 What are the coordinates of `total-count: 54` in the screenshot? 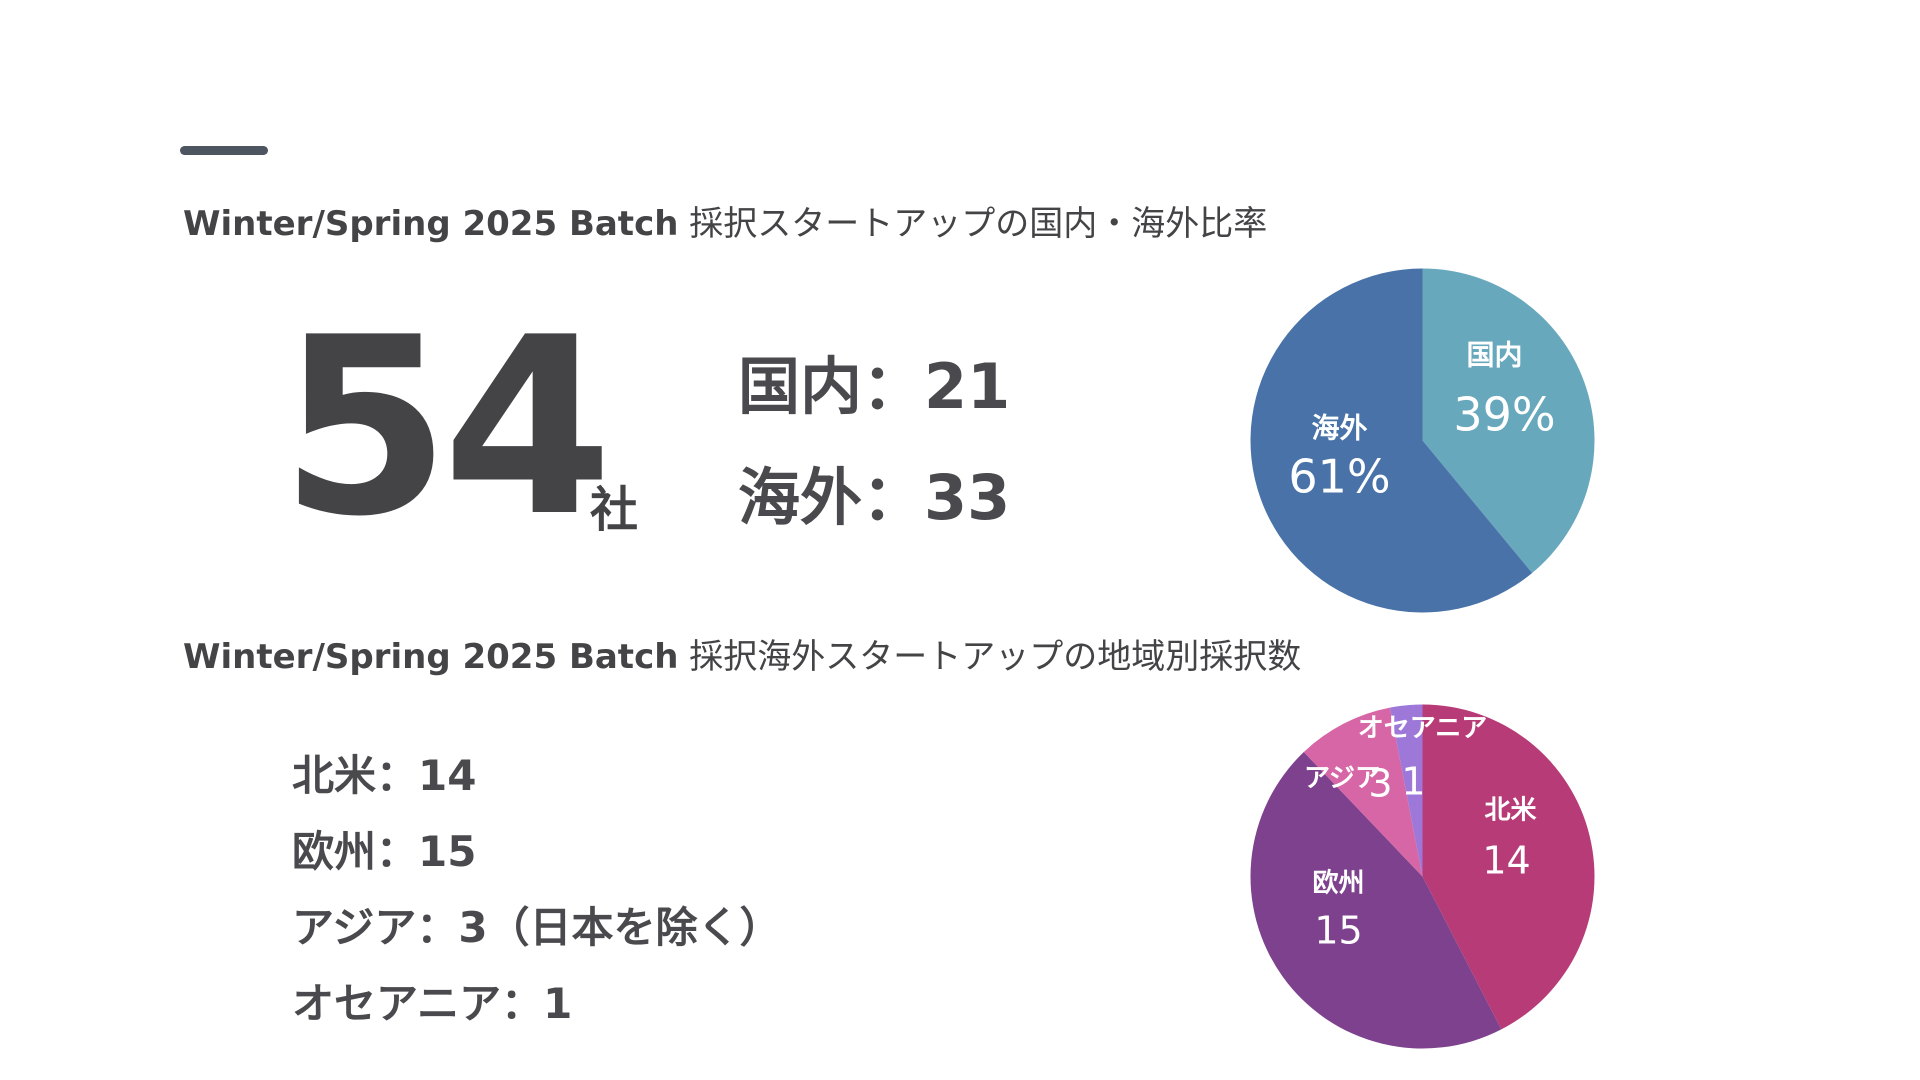 It's located at (446, 427).